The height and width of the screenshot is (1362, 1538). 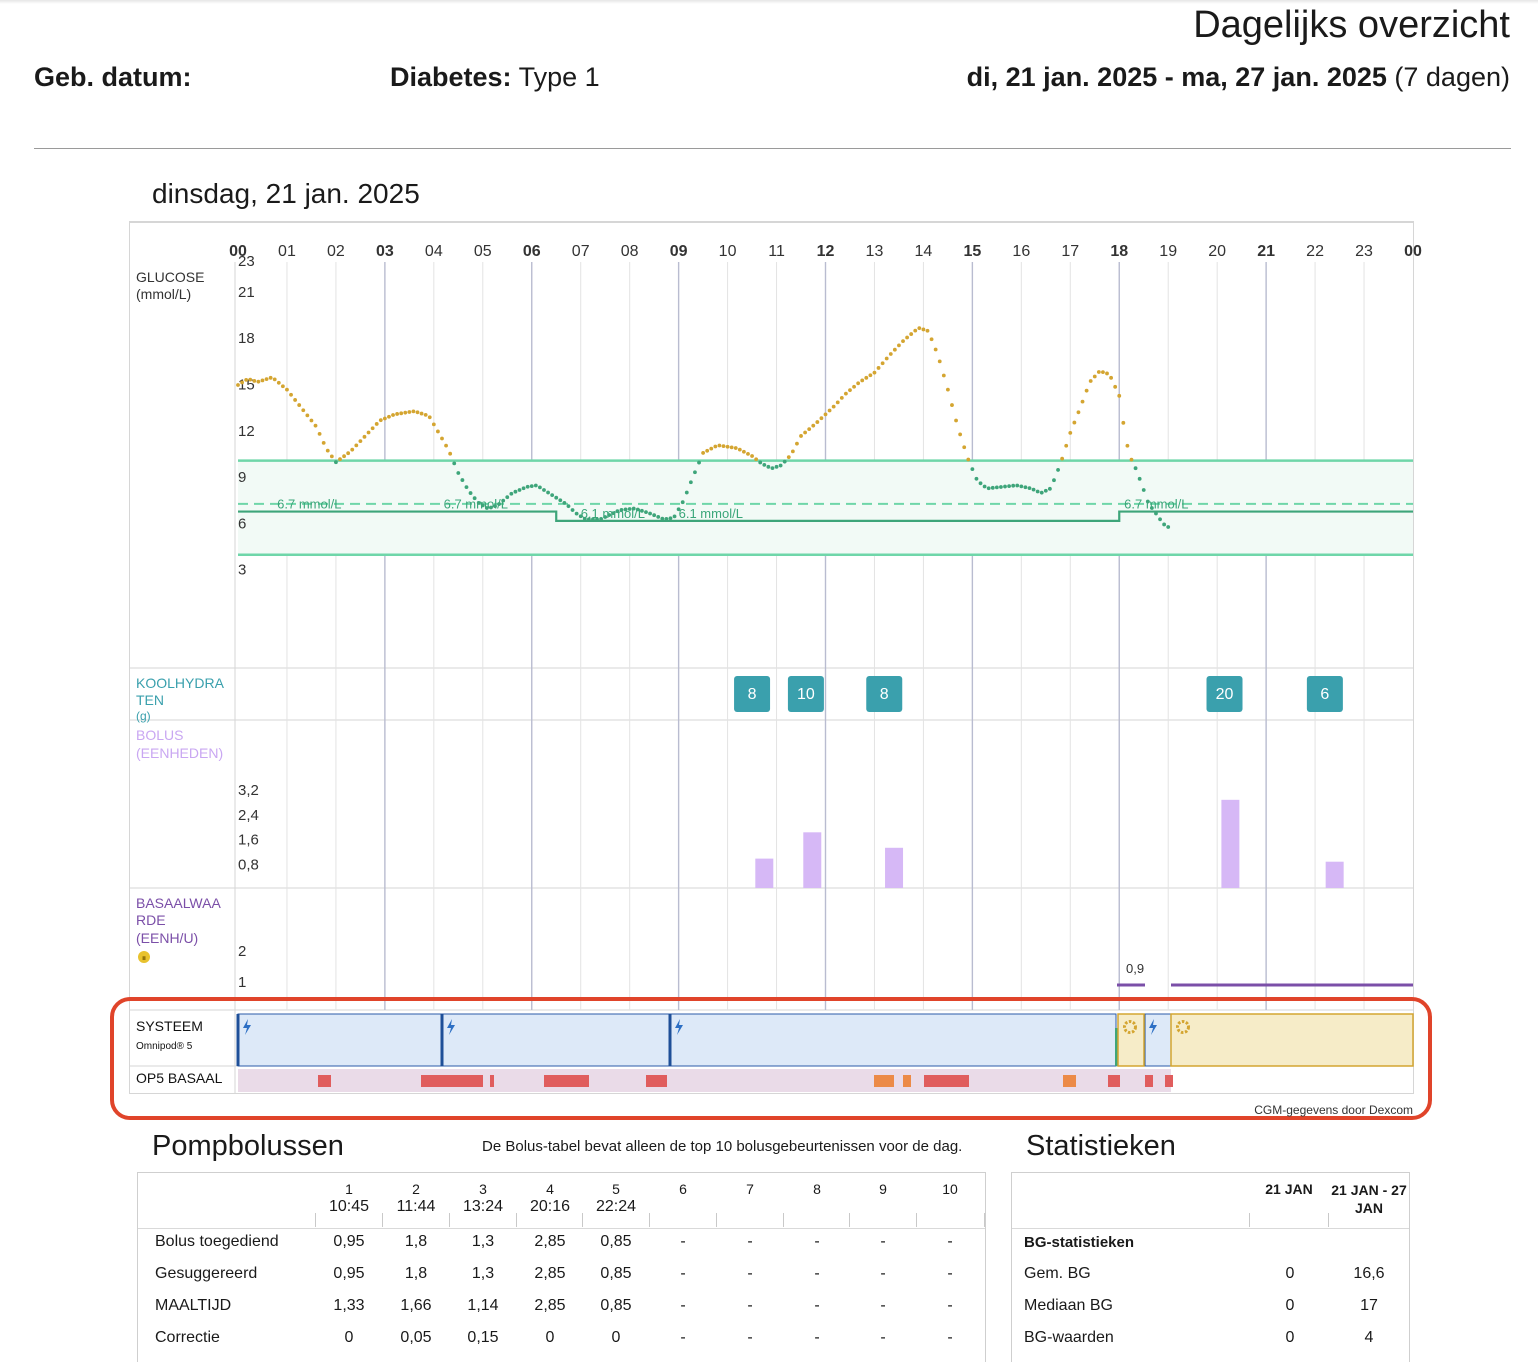 I want to click on carb-value: 8, so click(x=752, y=694).